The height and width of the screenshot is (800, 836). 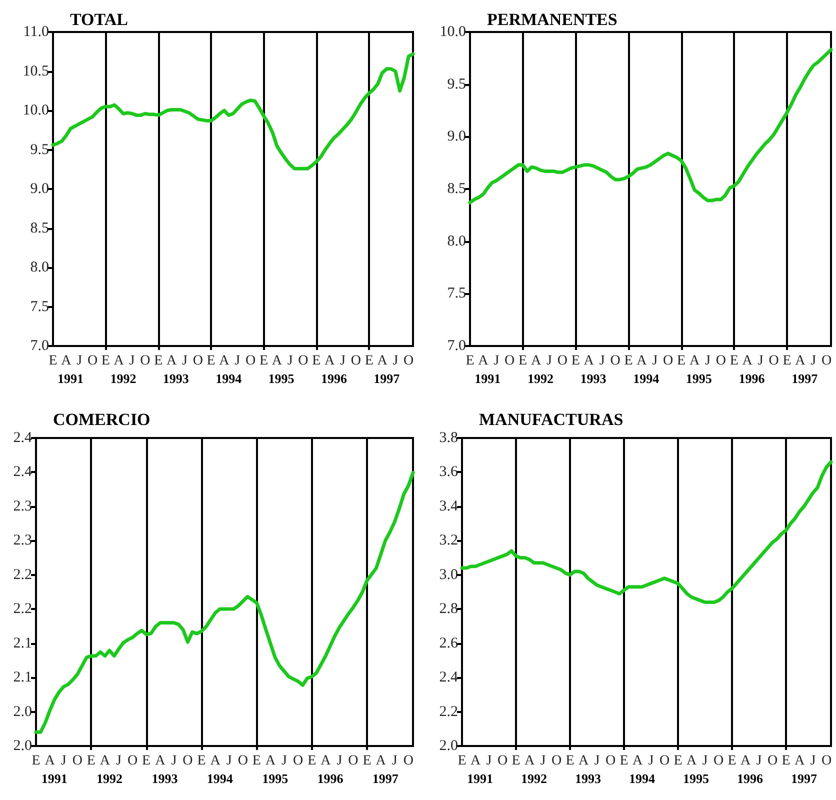 I want to click on chart-title: PERMANENTES, so click(x=552, y=19).